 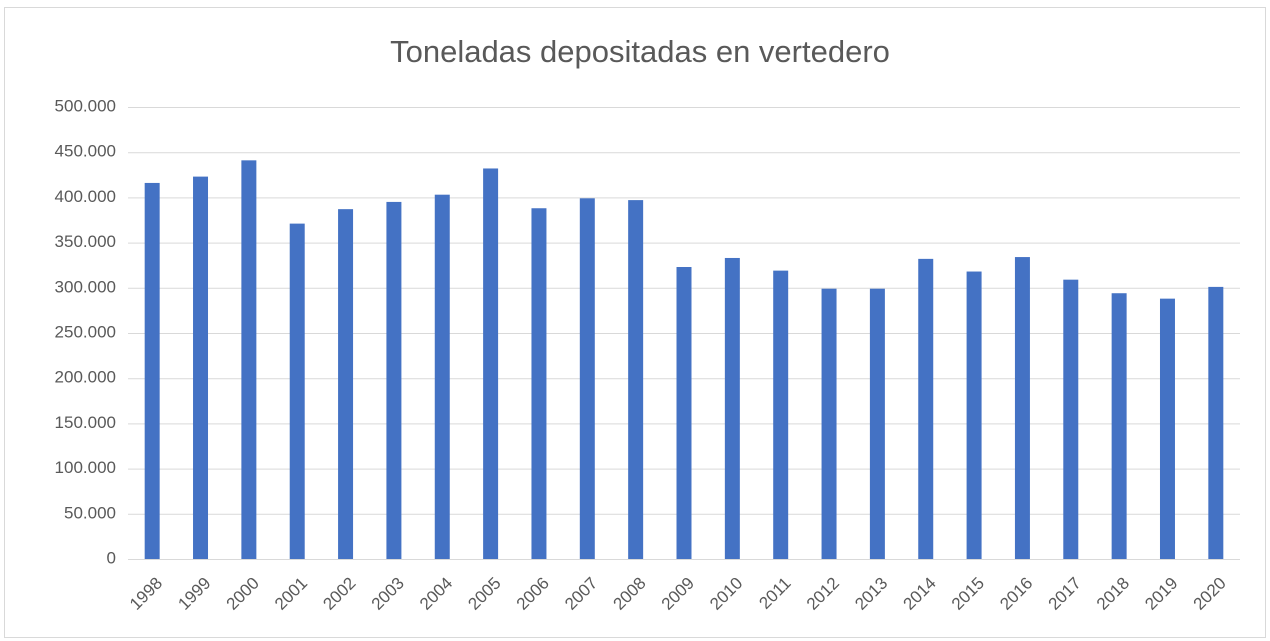 What do you see at coordinates (85, 467) in the screenshot?
I see `y-tick-label: 100.000` at bounding box center [85, 467].